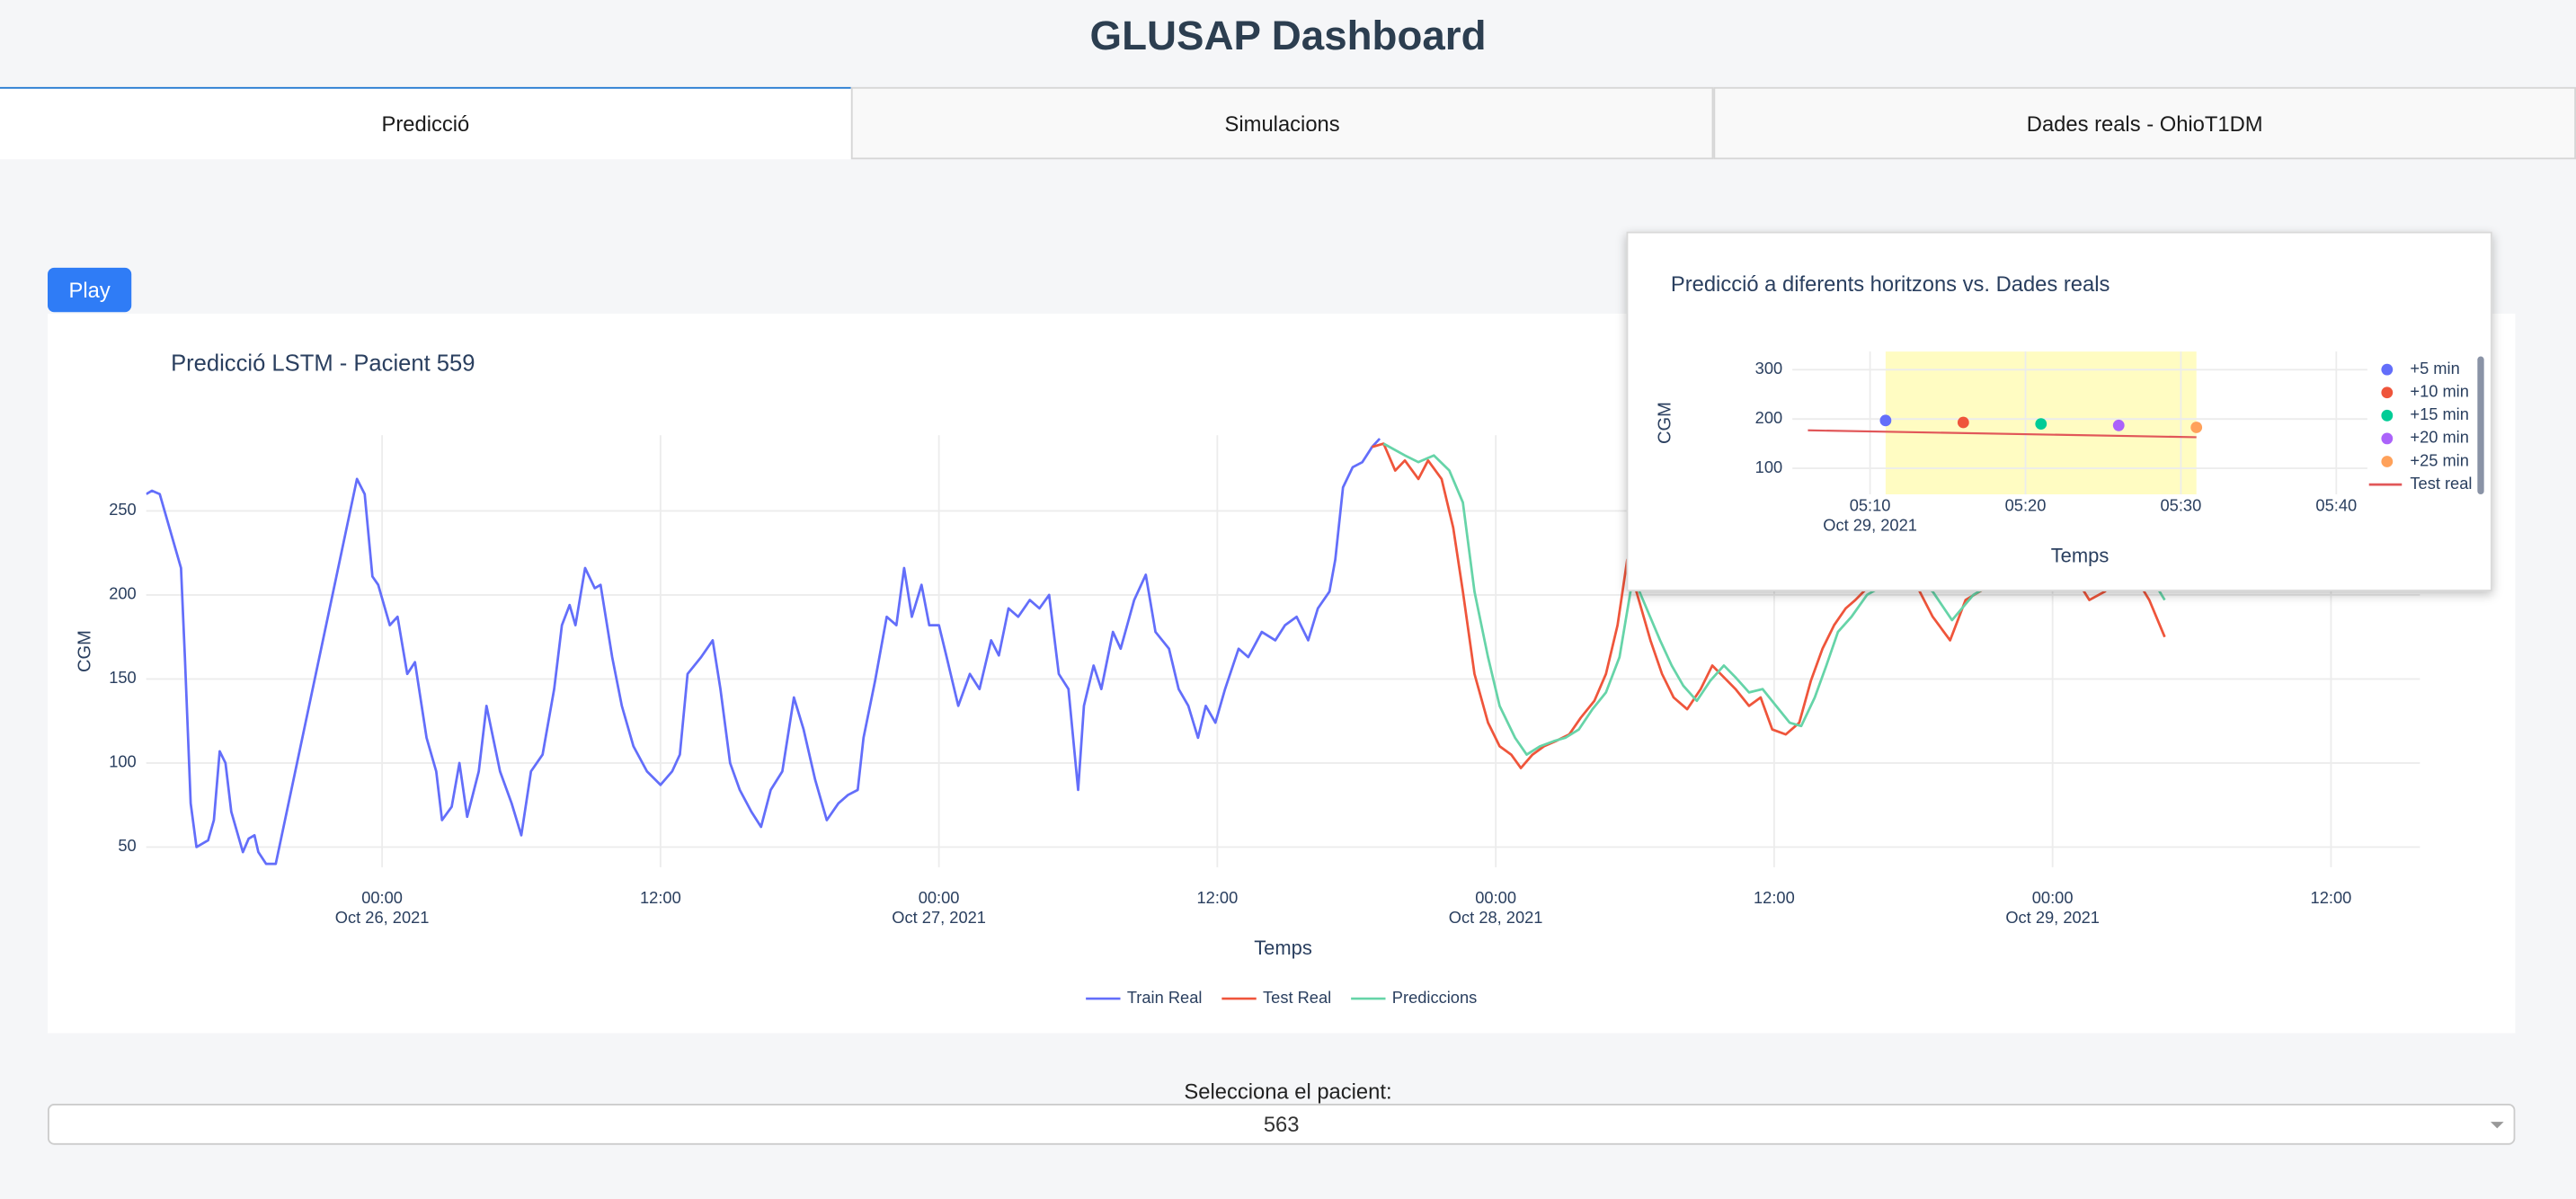 Image resolution: width=2576 pixels, height=1199 pixels. What do you see at coordinates (2026, 506) in the screenshot?
I see `x-tick-label: 05:20` at bounding box center [2026, 506].